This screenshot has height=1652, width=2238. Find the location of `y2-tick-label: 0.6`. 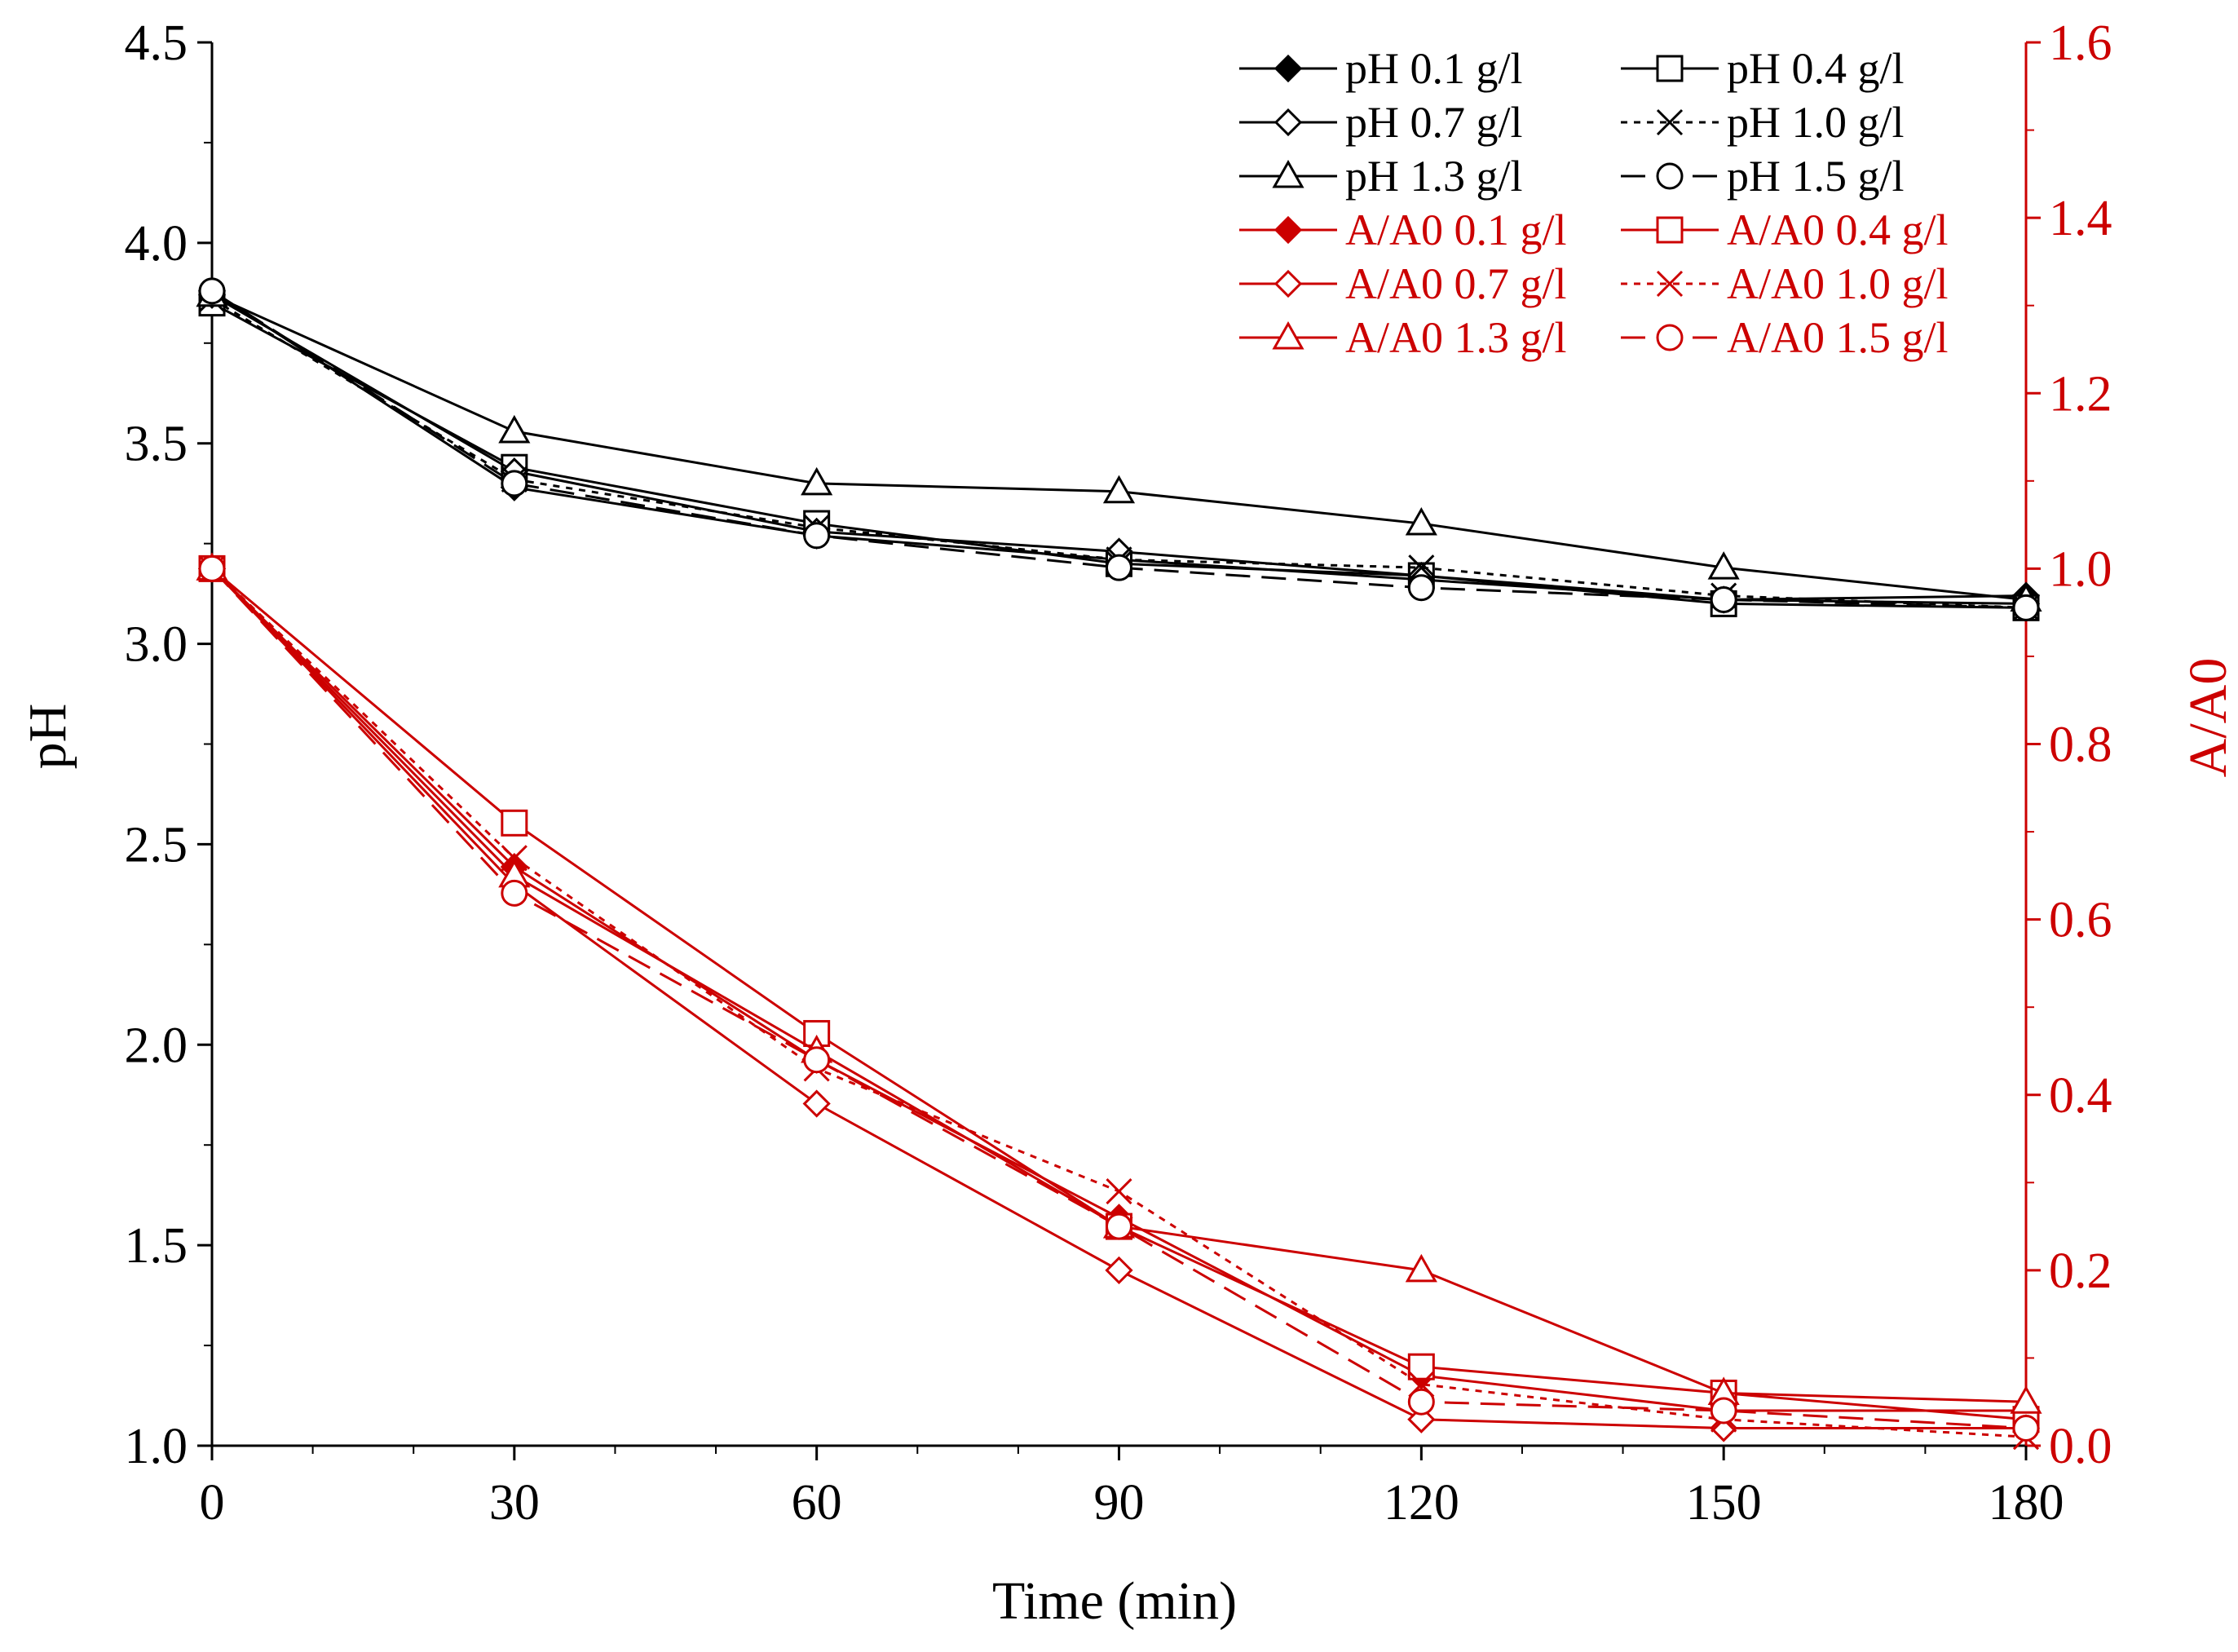

y2-tick-label: 0.6 is located at coordinates (2080, 921).